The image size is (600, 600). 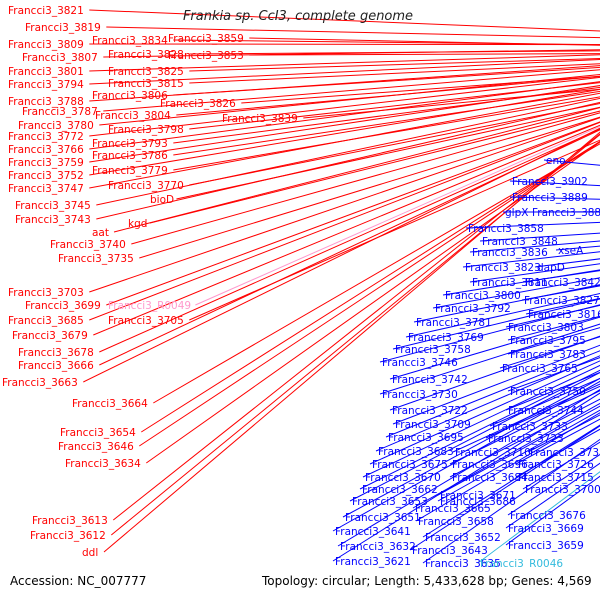 I want to click on right-gene-label: Francci3_3769, so click(x=446, y=338).